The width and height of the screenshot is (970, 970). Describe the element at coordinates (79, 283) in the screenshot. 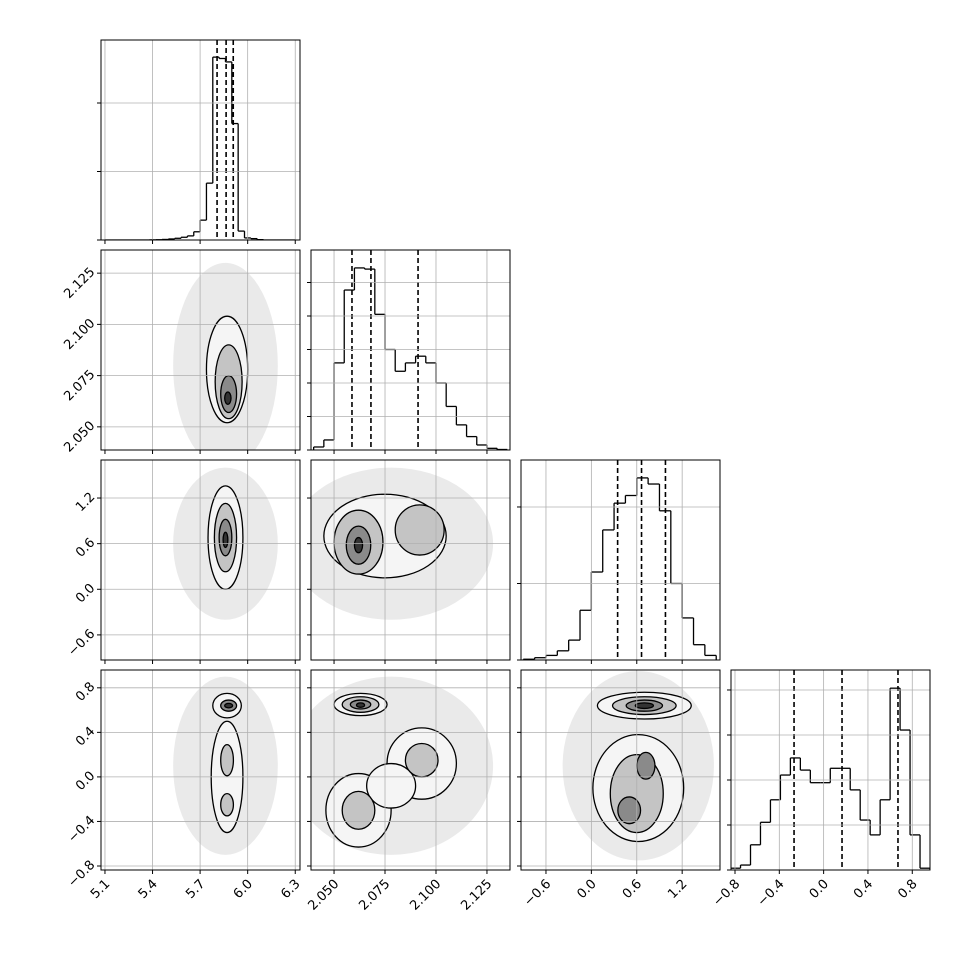

I see `y-tick-label: 2.125` at that location.